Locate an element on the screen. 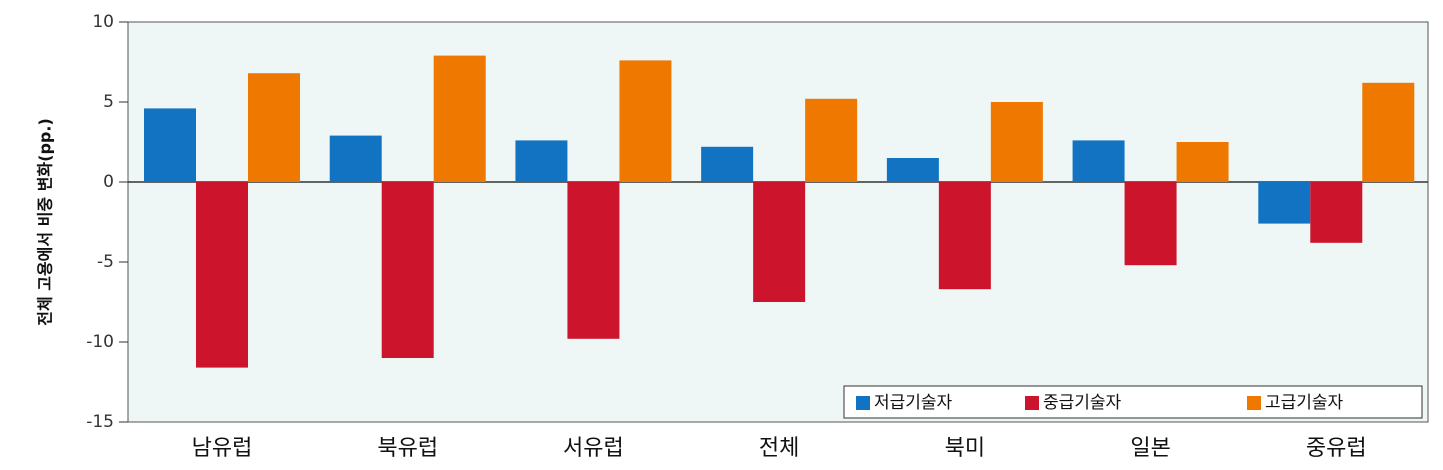 This screenshot has width=1443, height=470. x-category-label: 북유럽 is located at coordinates (407, 448).